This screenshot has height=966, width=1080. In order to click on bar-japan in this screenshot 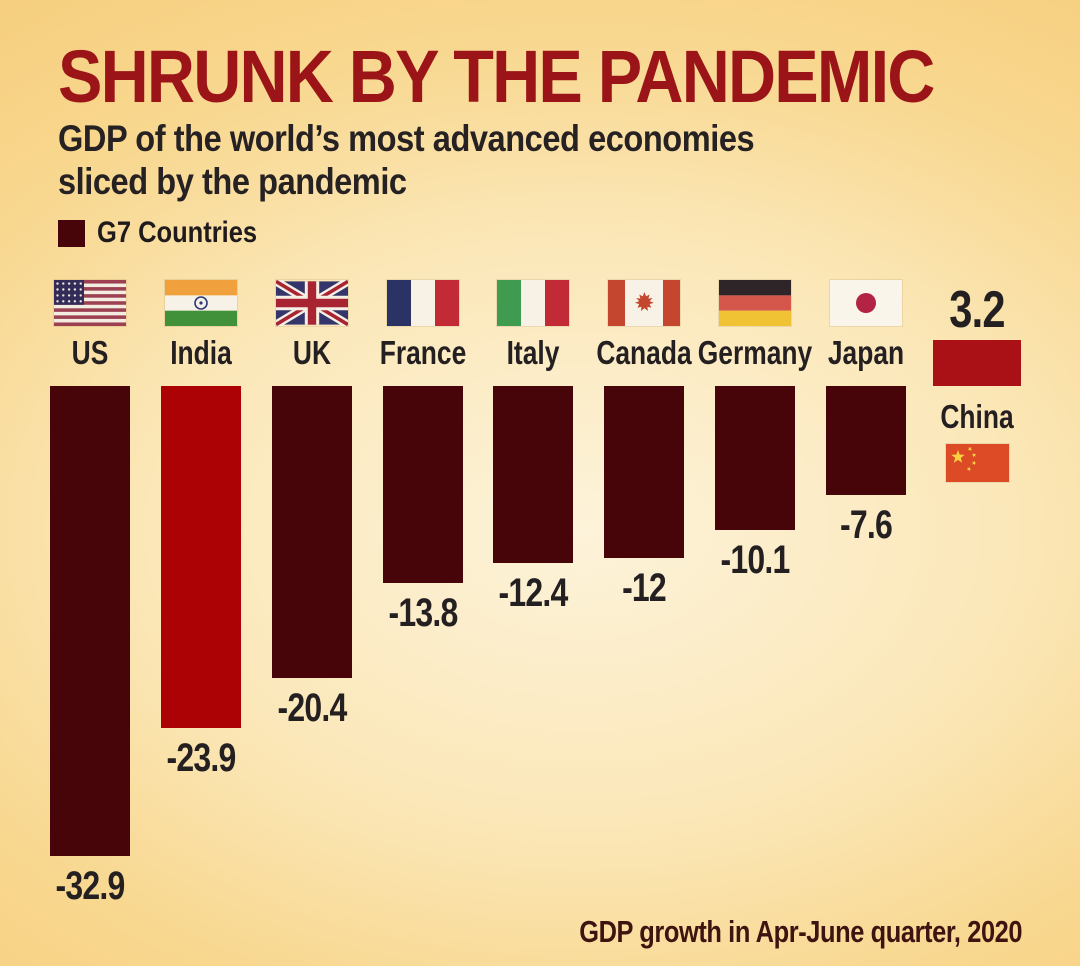, I will do `click(866, 440)`.